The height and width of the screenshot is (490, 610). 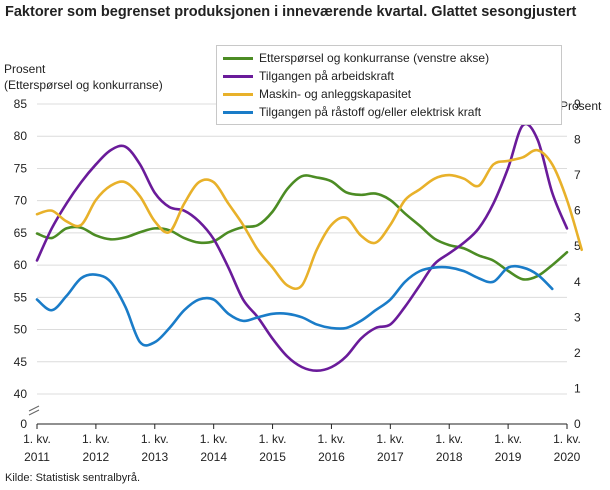 What do you see at coordinates (577, 140) in the screenshot?
I see `y-right-tick-label: 8` at bounding box center [577, 140].